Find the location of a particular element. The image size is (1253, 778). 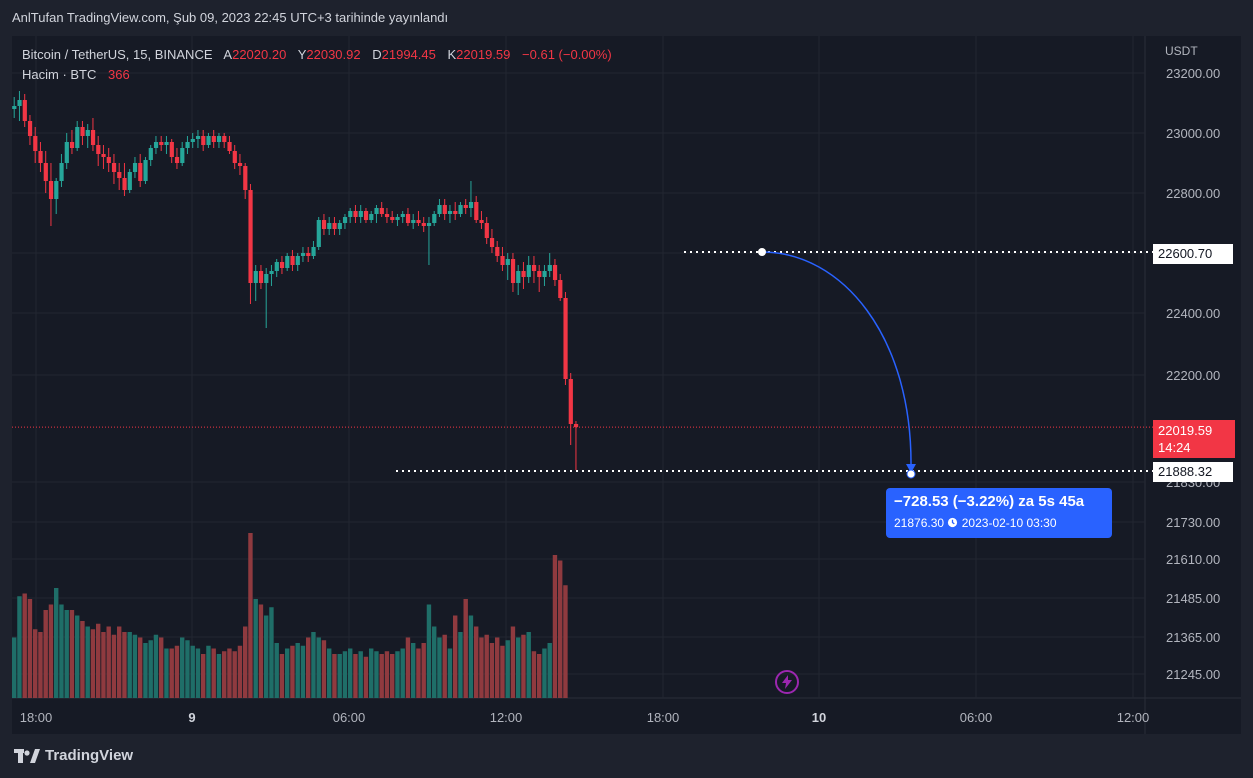

lightning-icon is located at coordinates (787, 682).